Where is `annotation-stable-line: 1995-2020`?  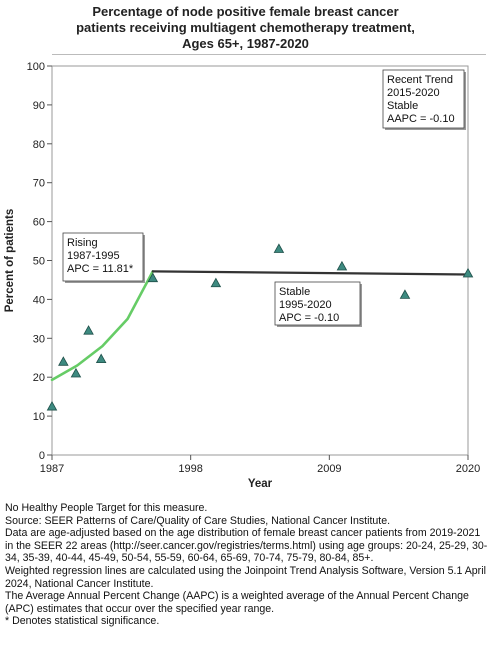
annotation-stable-line: 1995-2020 is located at coordinates (305, 305).